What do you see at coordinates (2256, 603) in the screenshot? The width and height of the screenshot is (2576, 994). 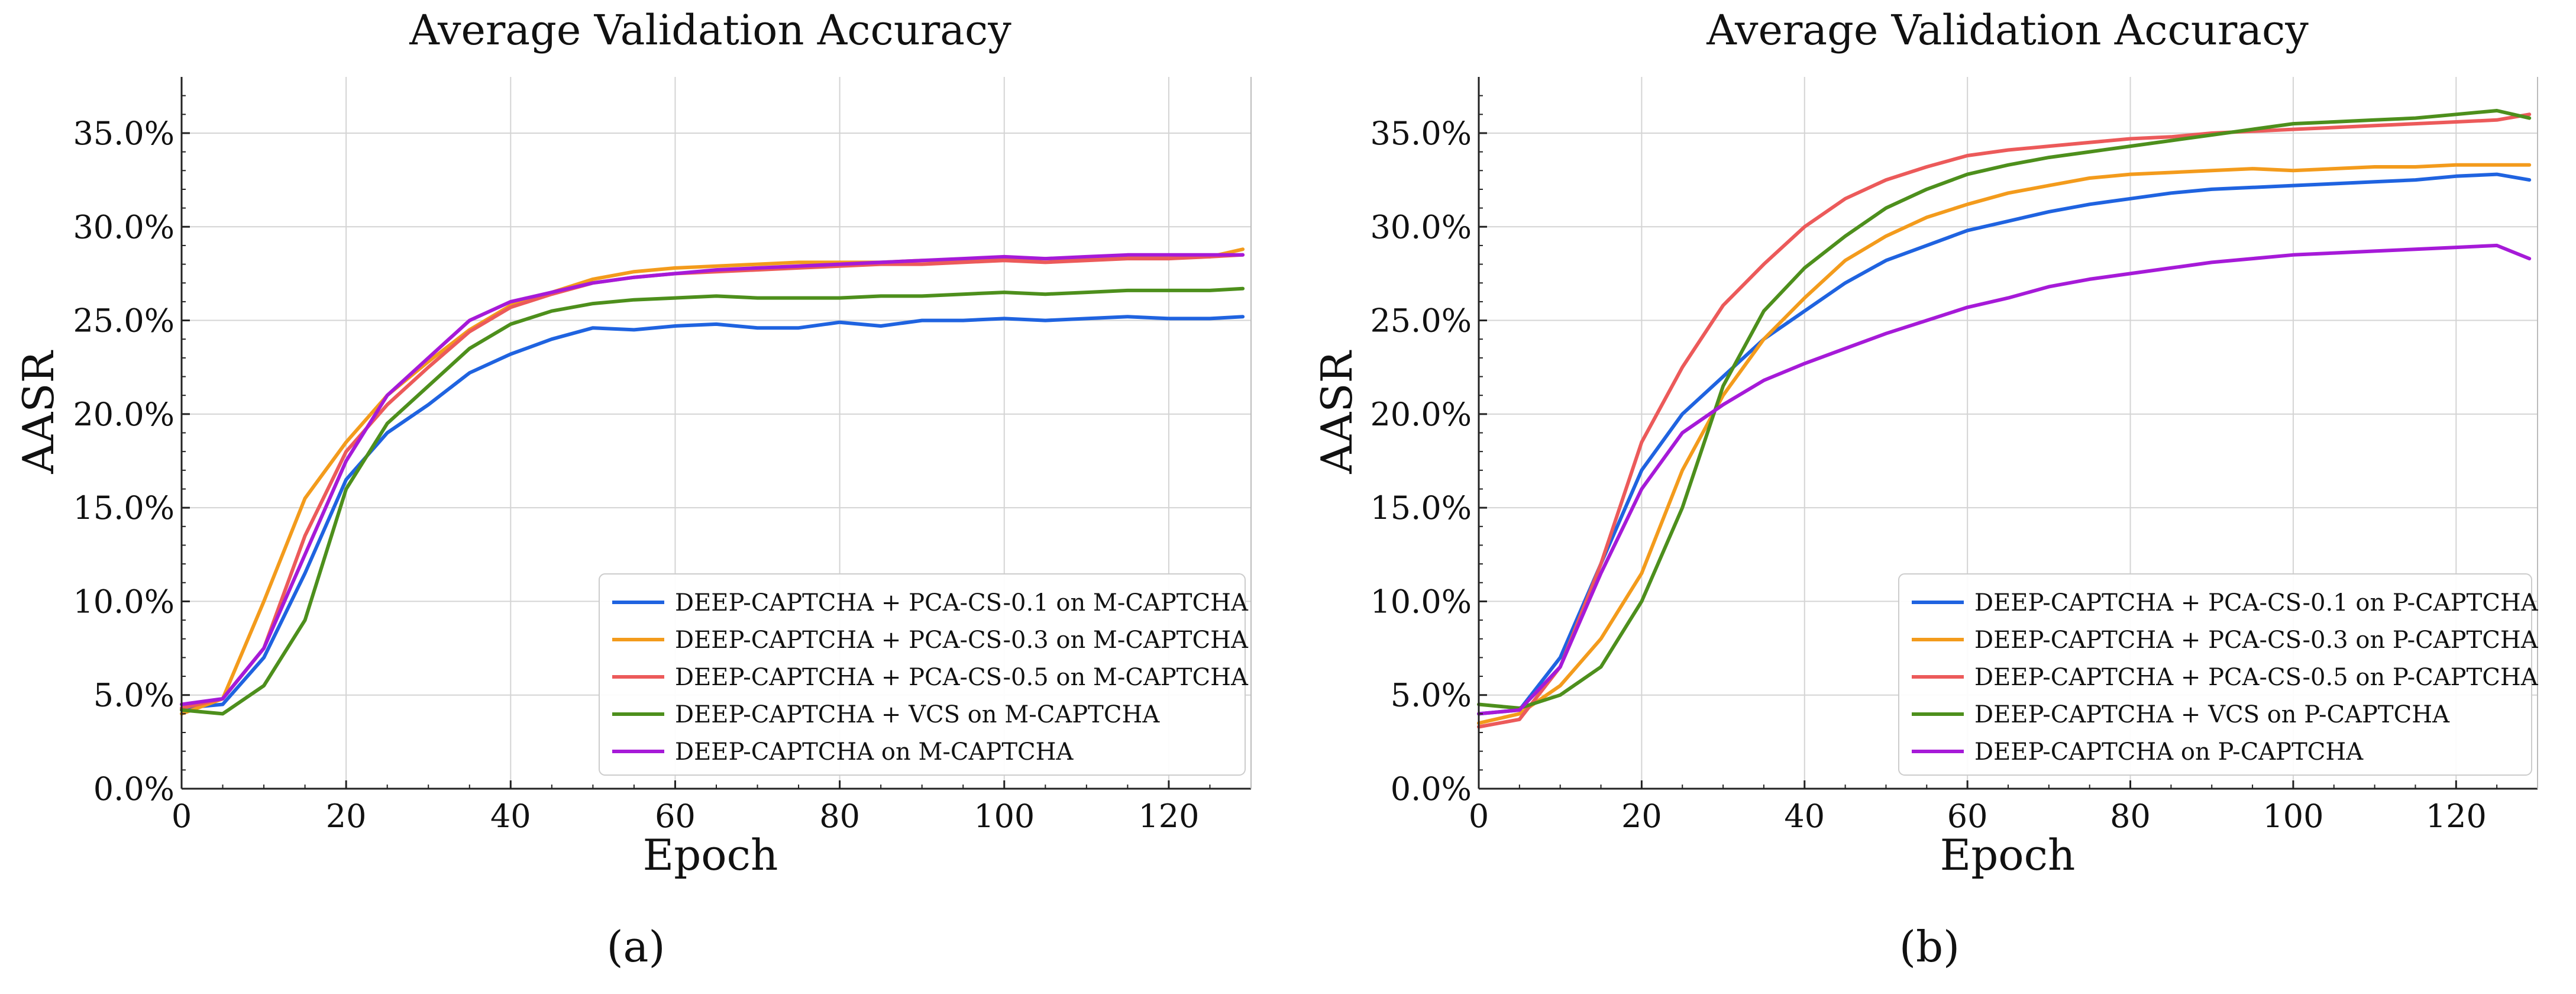 I see `legend-label: DEEP-CAPTCHA + PCA-CS-0.1 on P-CAPTCHA` at bounding box center [2256, 603].